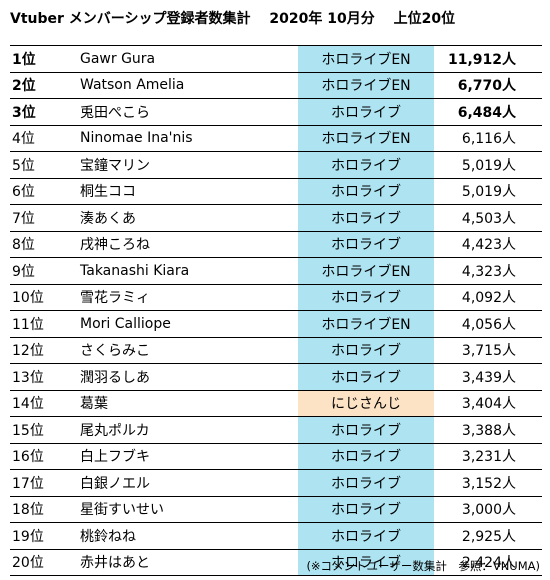  What do you see at coordinates (276, 297) in the screenshot?
I see `table-row: 10位 雪花ラミィ ホロライブ 4,092人` at bounding box center [276, 297].